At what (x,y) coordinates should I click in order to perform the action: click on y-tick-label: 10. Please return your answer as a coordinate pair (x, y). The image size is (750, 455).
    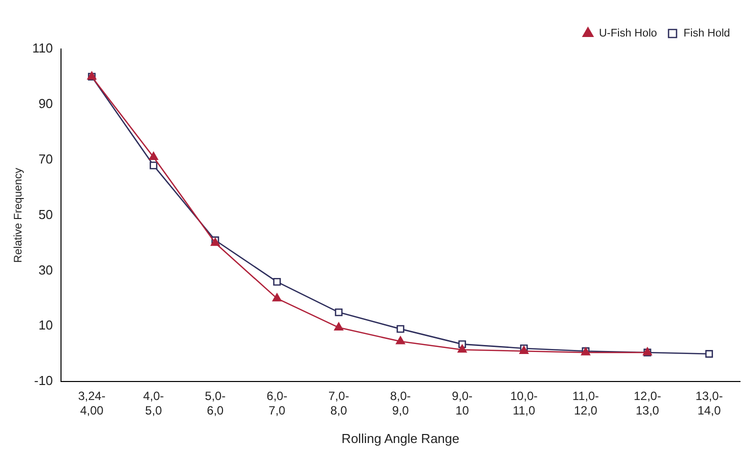
    Looking at the image, I should click on (45, 325).